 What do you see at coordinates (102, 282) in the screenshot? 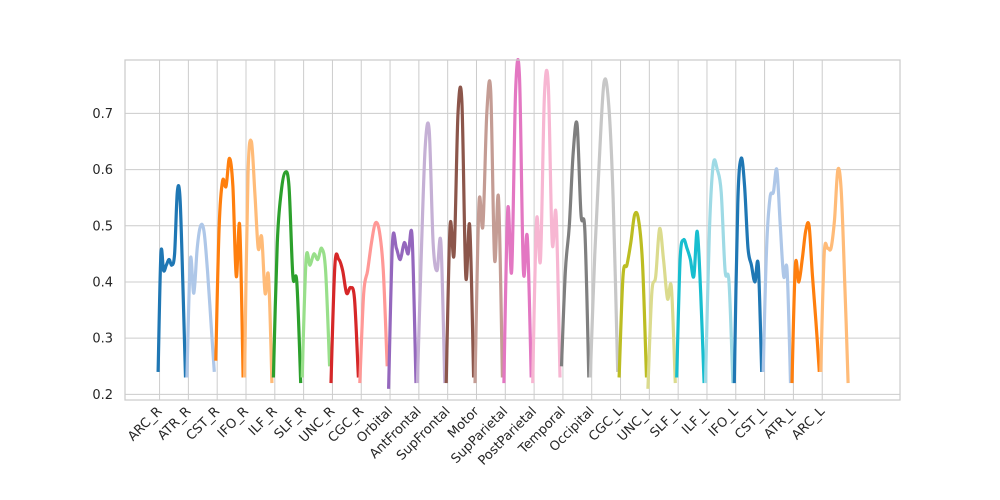
I see `y-tick-label: 0.4` at bounding box center [102, 282].